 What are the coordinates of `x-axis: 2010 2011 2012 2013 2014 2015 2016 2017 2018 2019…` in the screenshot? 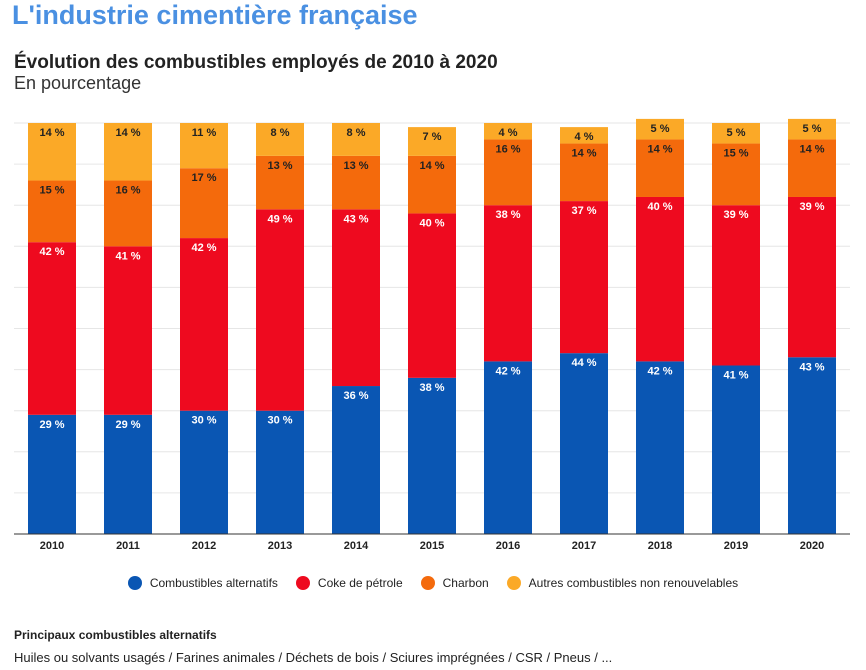 It's located at (432, 542).